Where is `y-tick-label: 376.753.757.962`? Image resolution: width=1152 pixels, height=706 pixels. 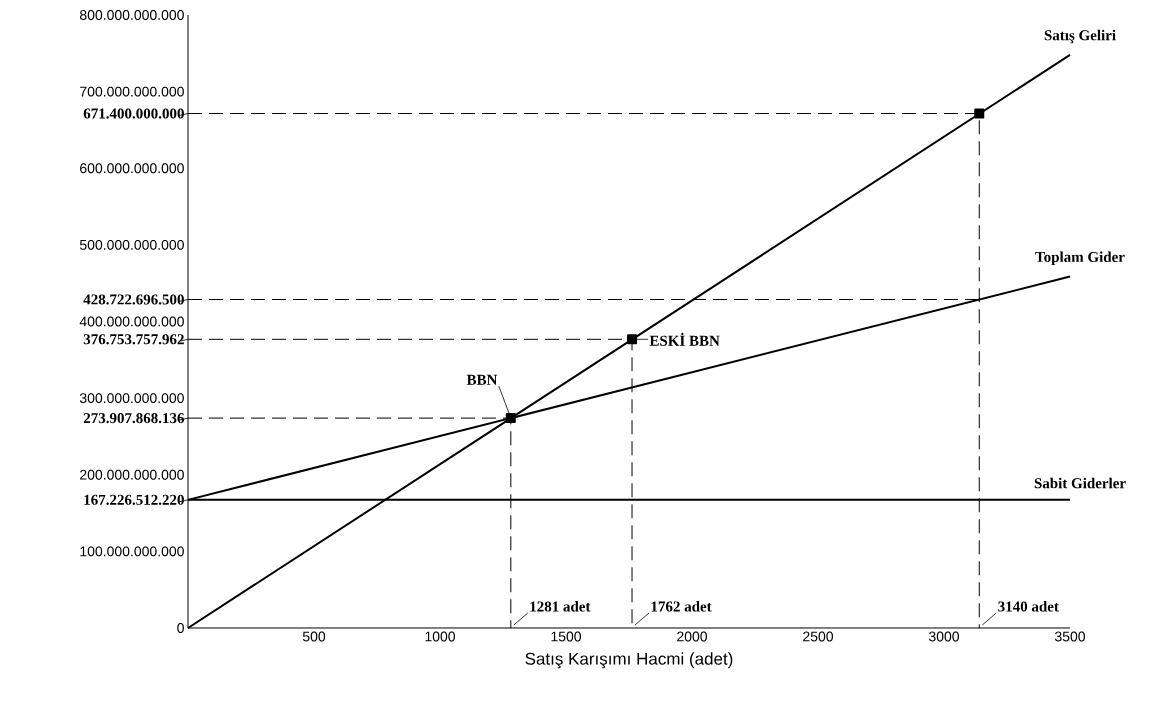 y-tick-label: 376.753.757.962 is located at coordinates (133, 339).